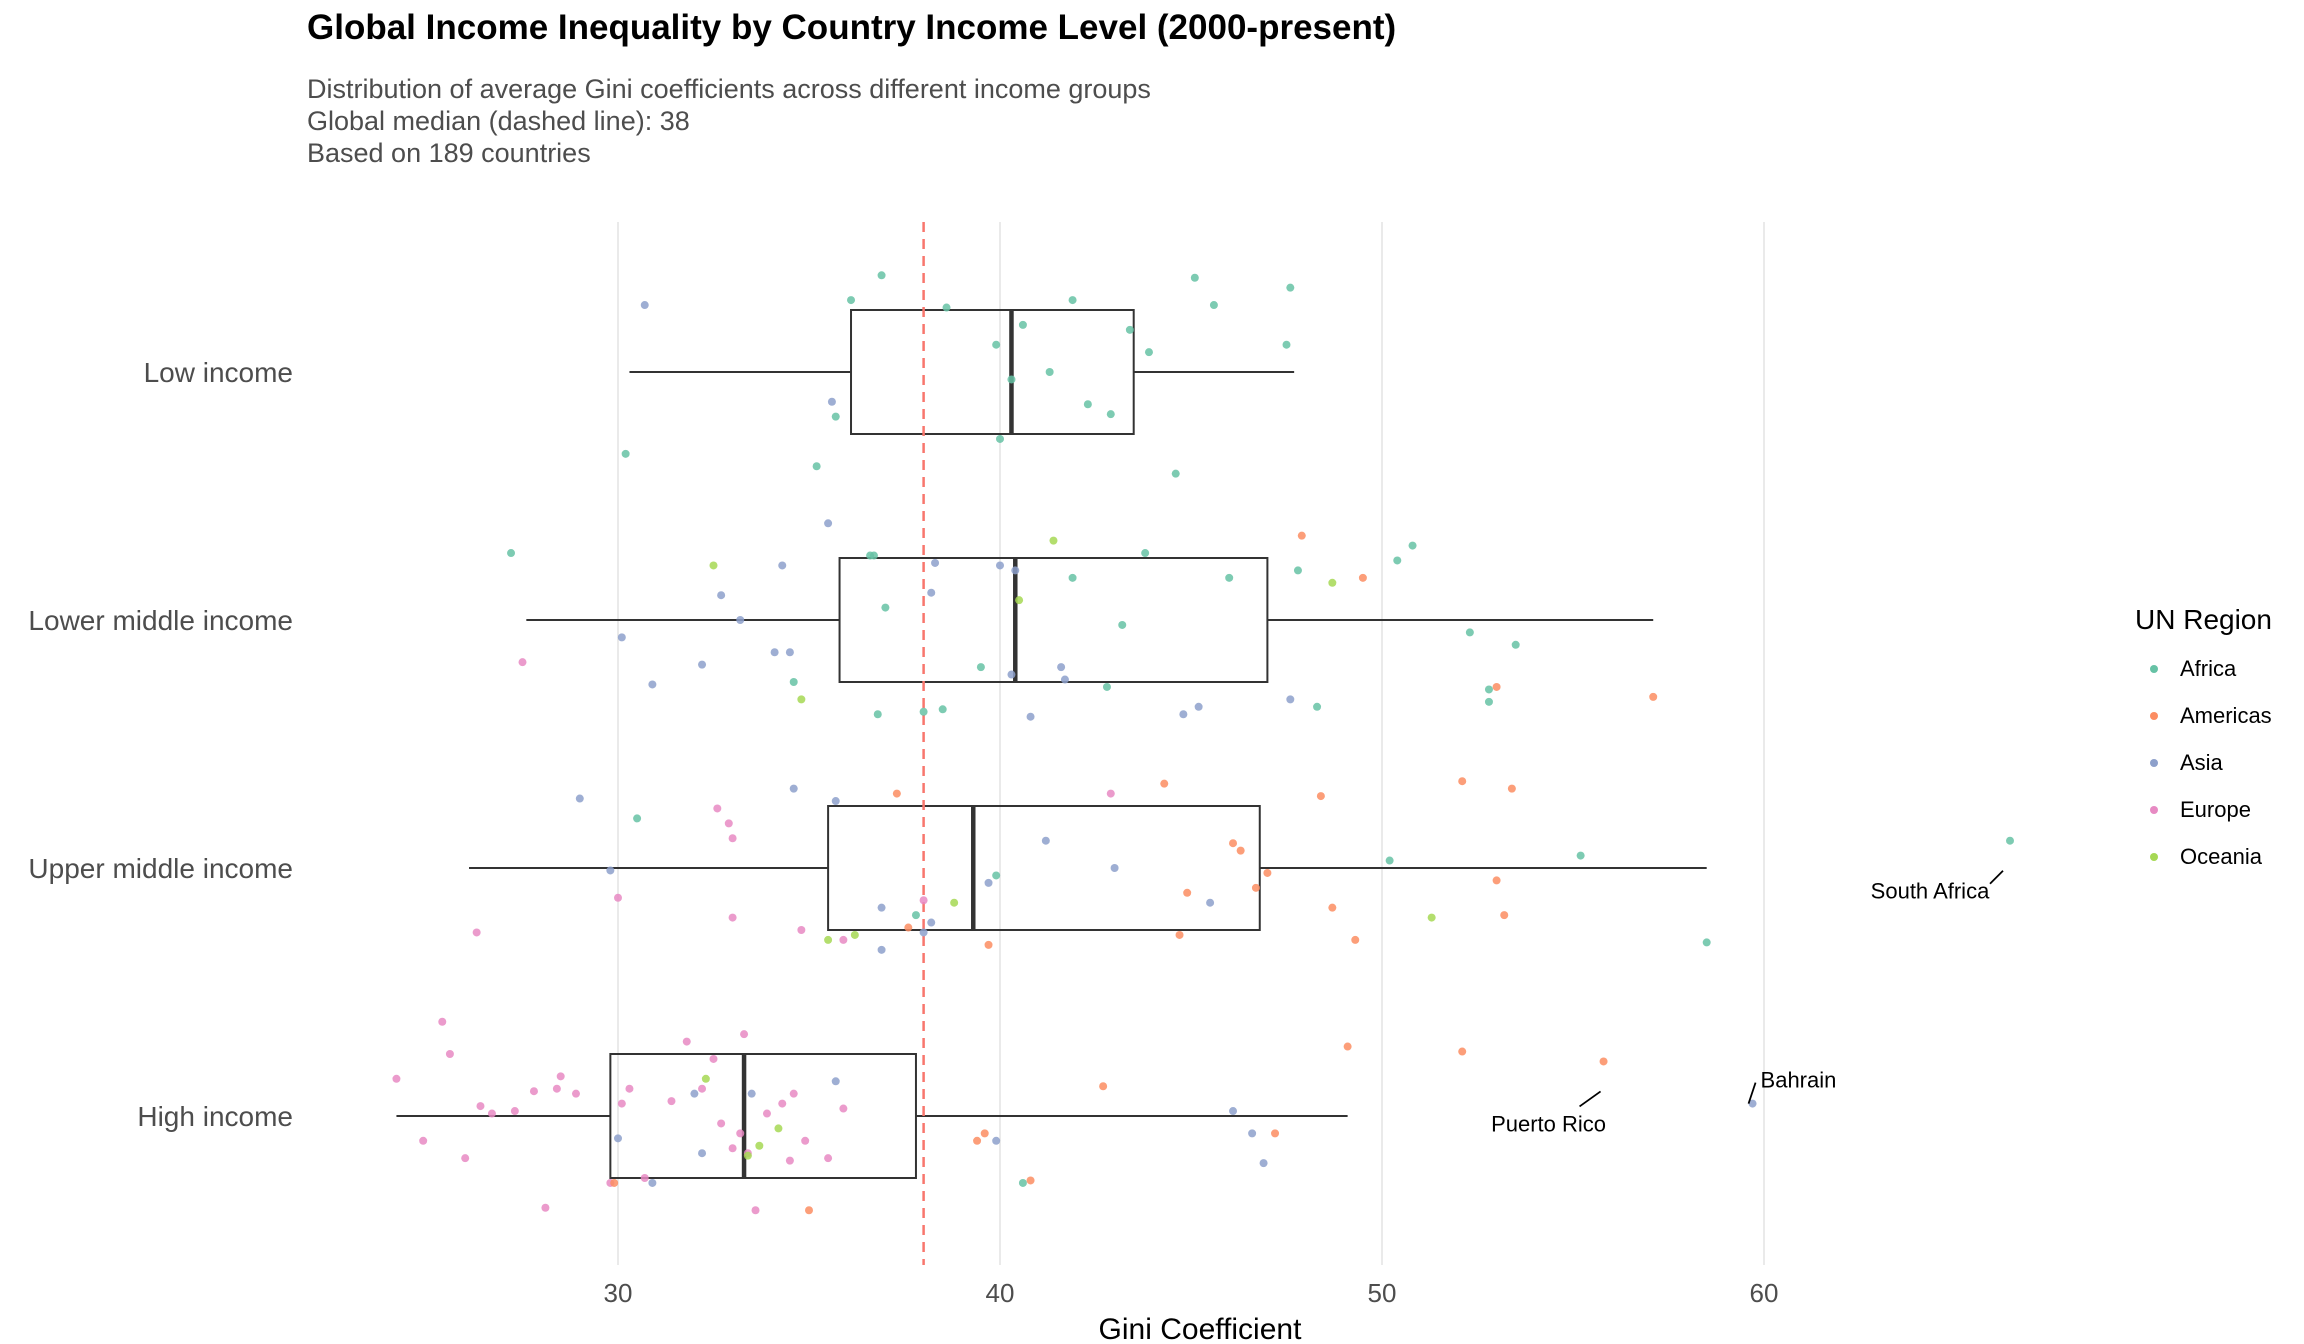  Describe the element at coordinates (1382, 1293) in the screenshot. I see `x-tick-label: 50` at that location.